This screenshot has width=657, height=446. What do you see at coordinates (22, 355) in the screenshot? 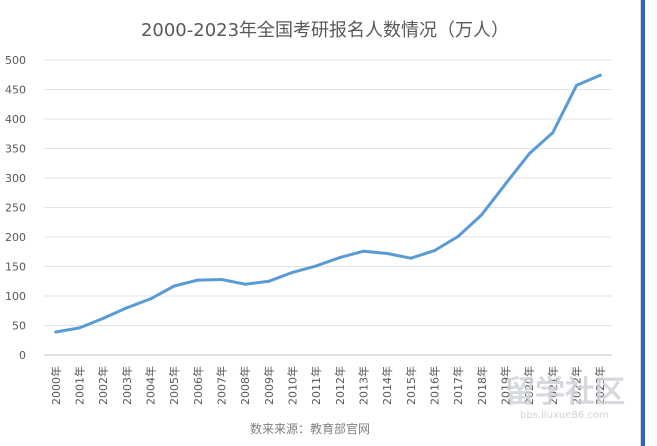
I see `y-tick-label: 0` at bounding box center [22, 355].